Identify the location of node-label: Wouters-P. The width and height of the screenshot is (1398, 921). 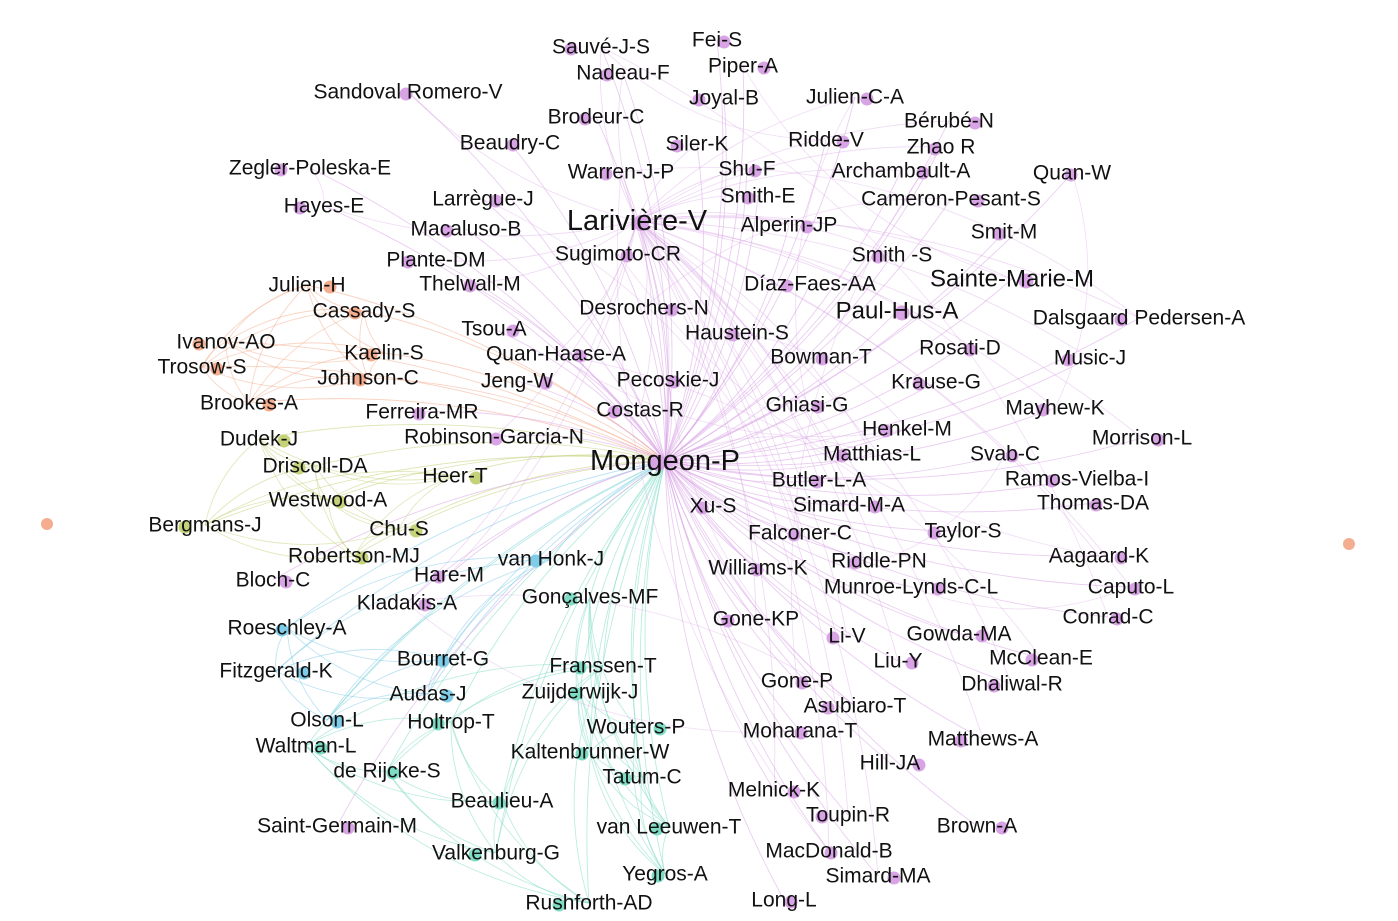
(636, 727).